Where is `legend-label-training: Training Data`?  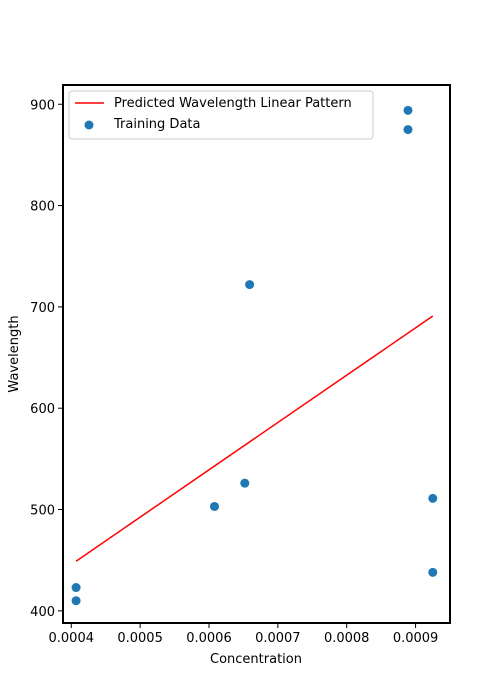
legend-label-training: Training Data is located at coordinates (156, 124).